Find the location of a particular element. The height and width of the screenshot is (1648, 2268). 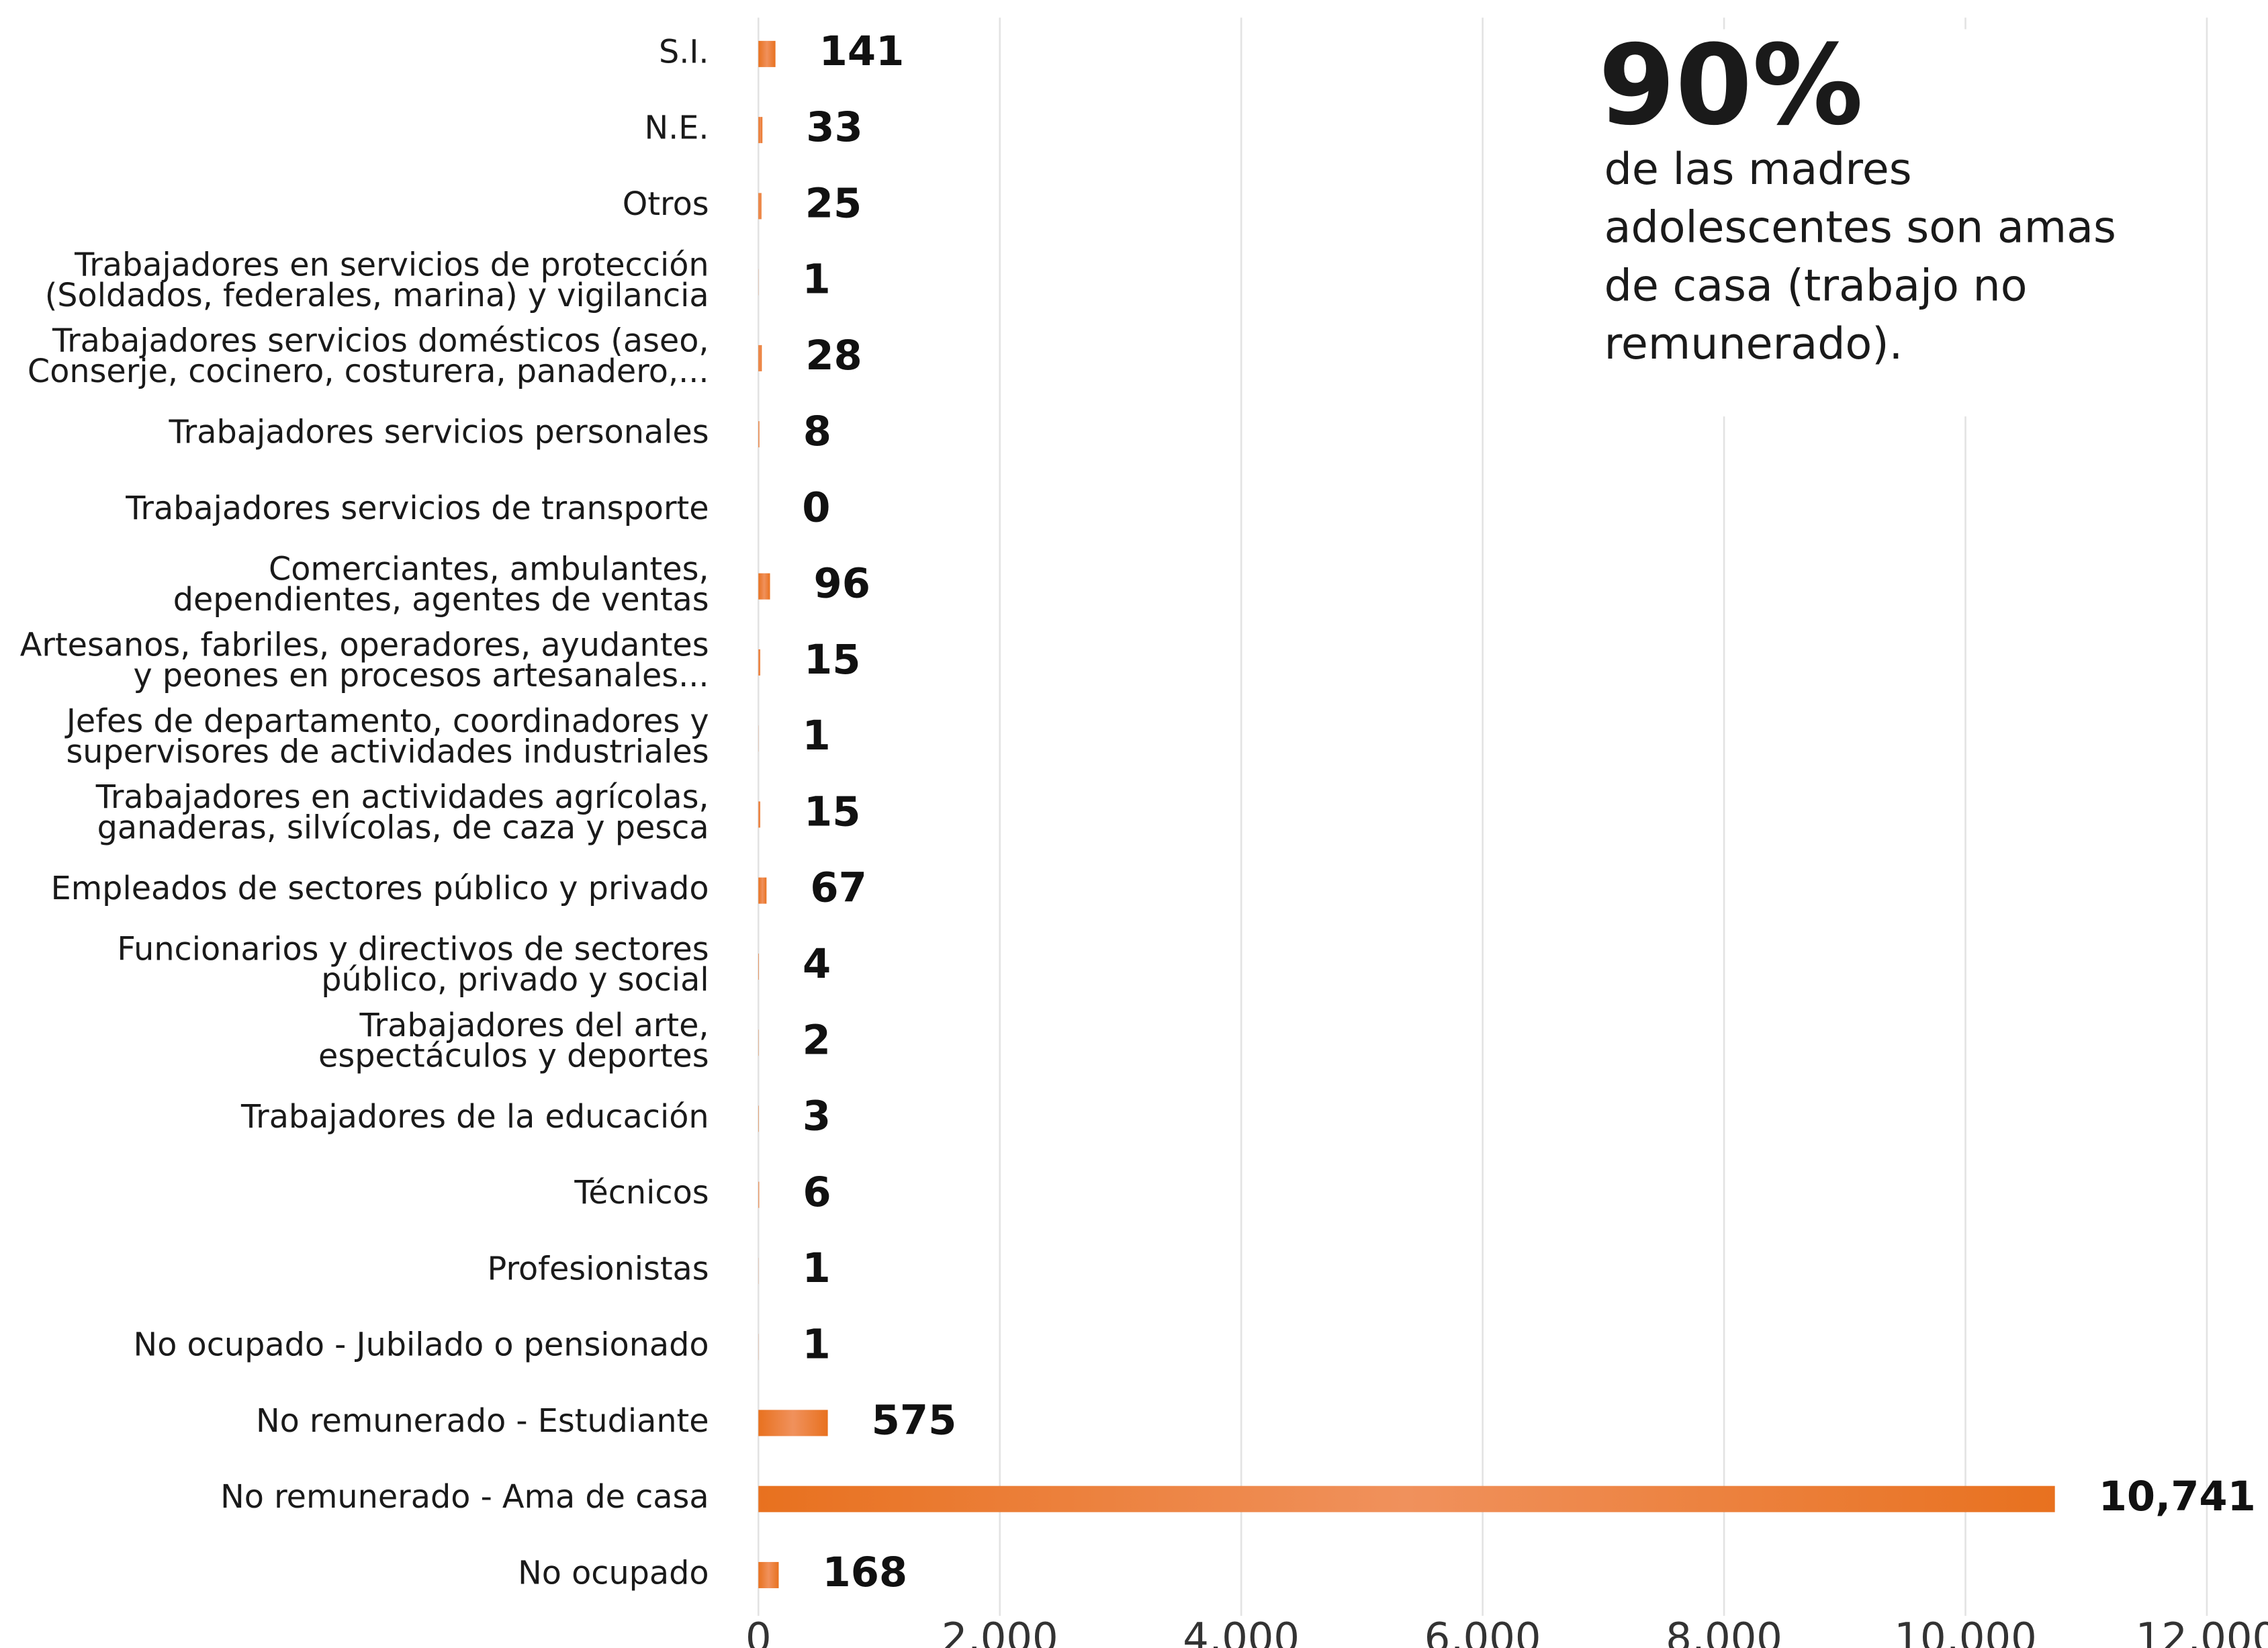

value-label: 0 is located at coordinates (816, 508).